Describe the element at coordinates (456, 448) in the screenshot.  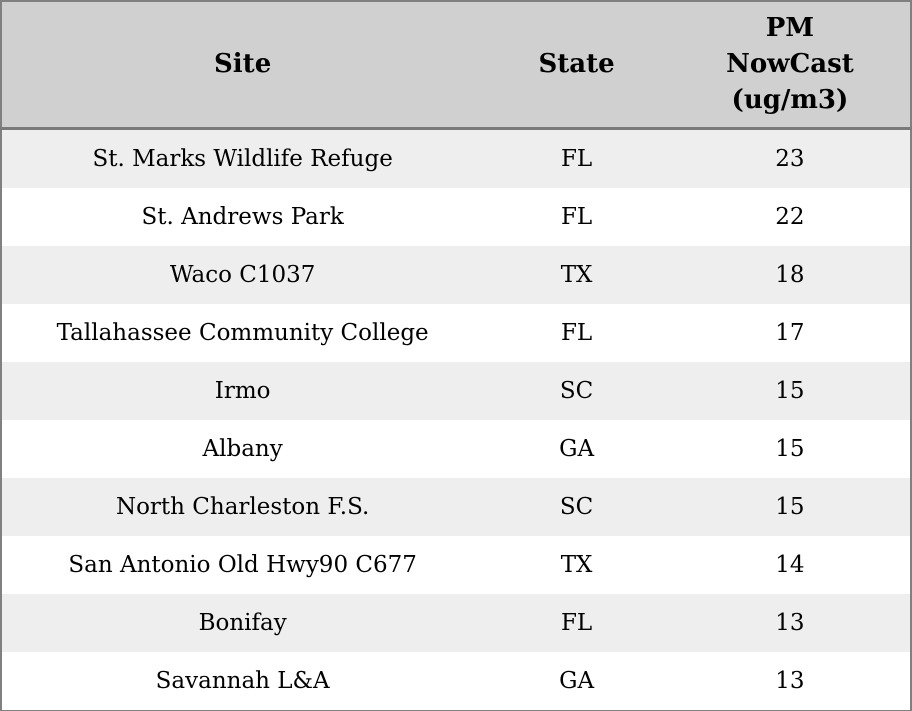
I see `table-row: Albany GA 15` at that location.